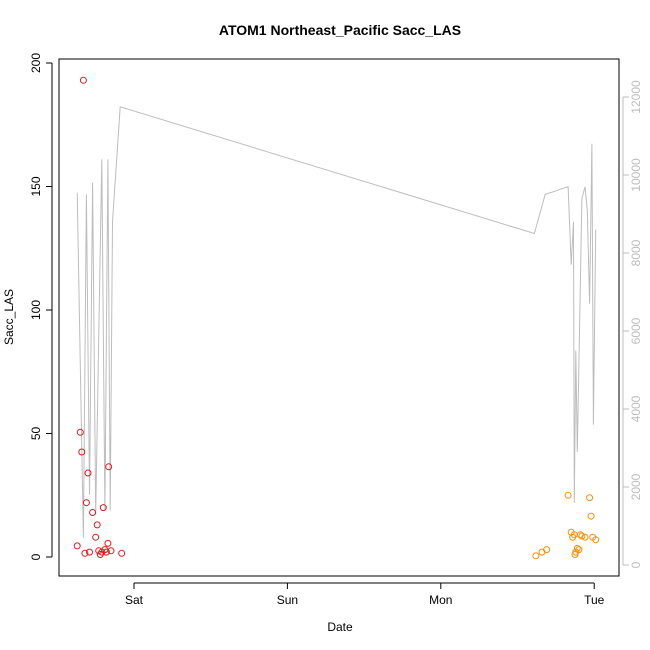  I want to click on left-tick-label: 100, so click(36, 310).